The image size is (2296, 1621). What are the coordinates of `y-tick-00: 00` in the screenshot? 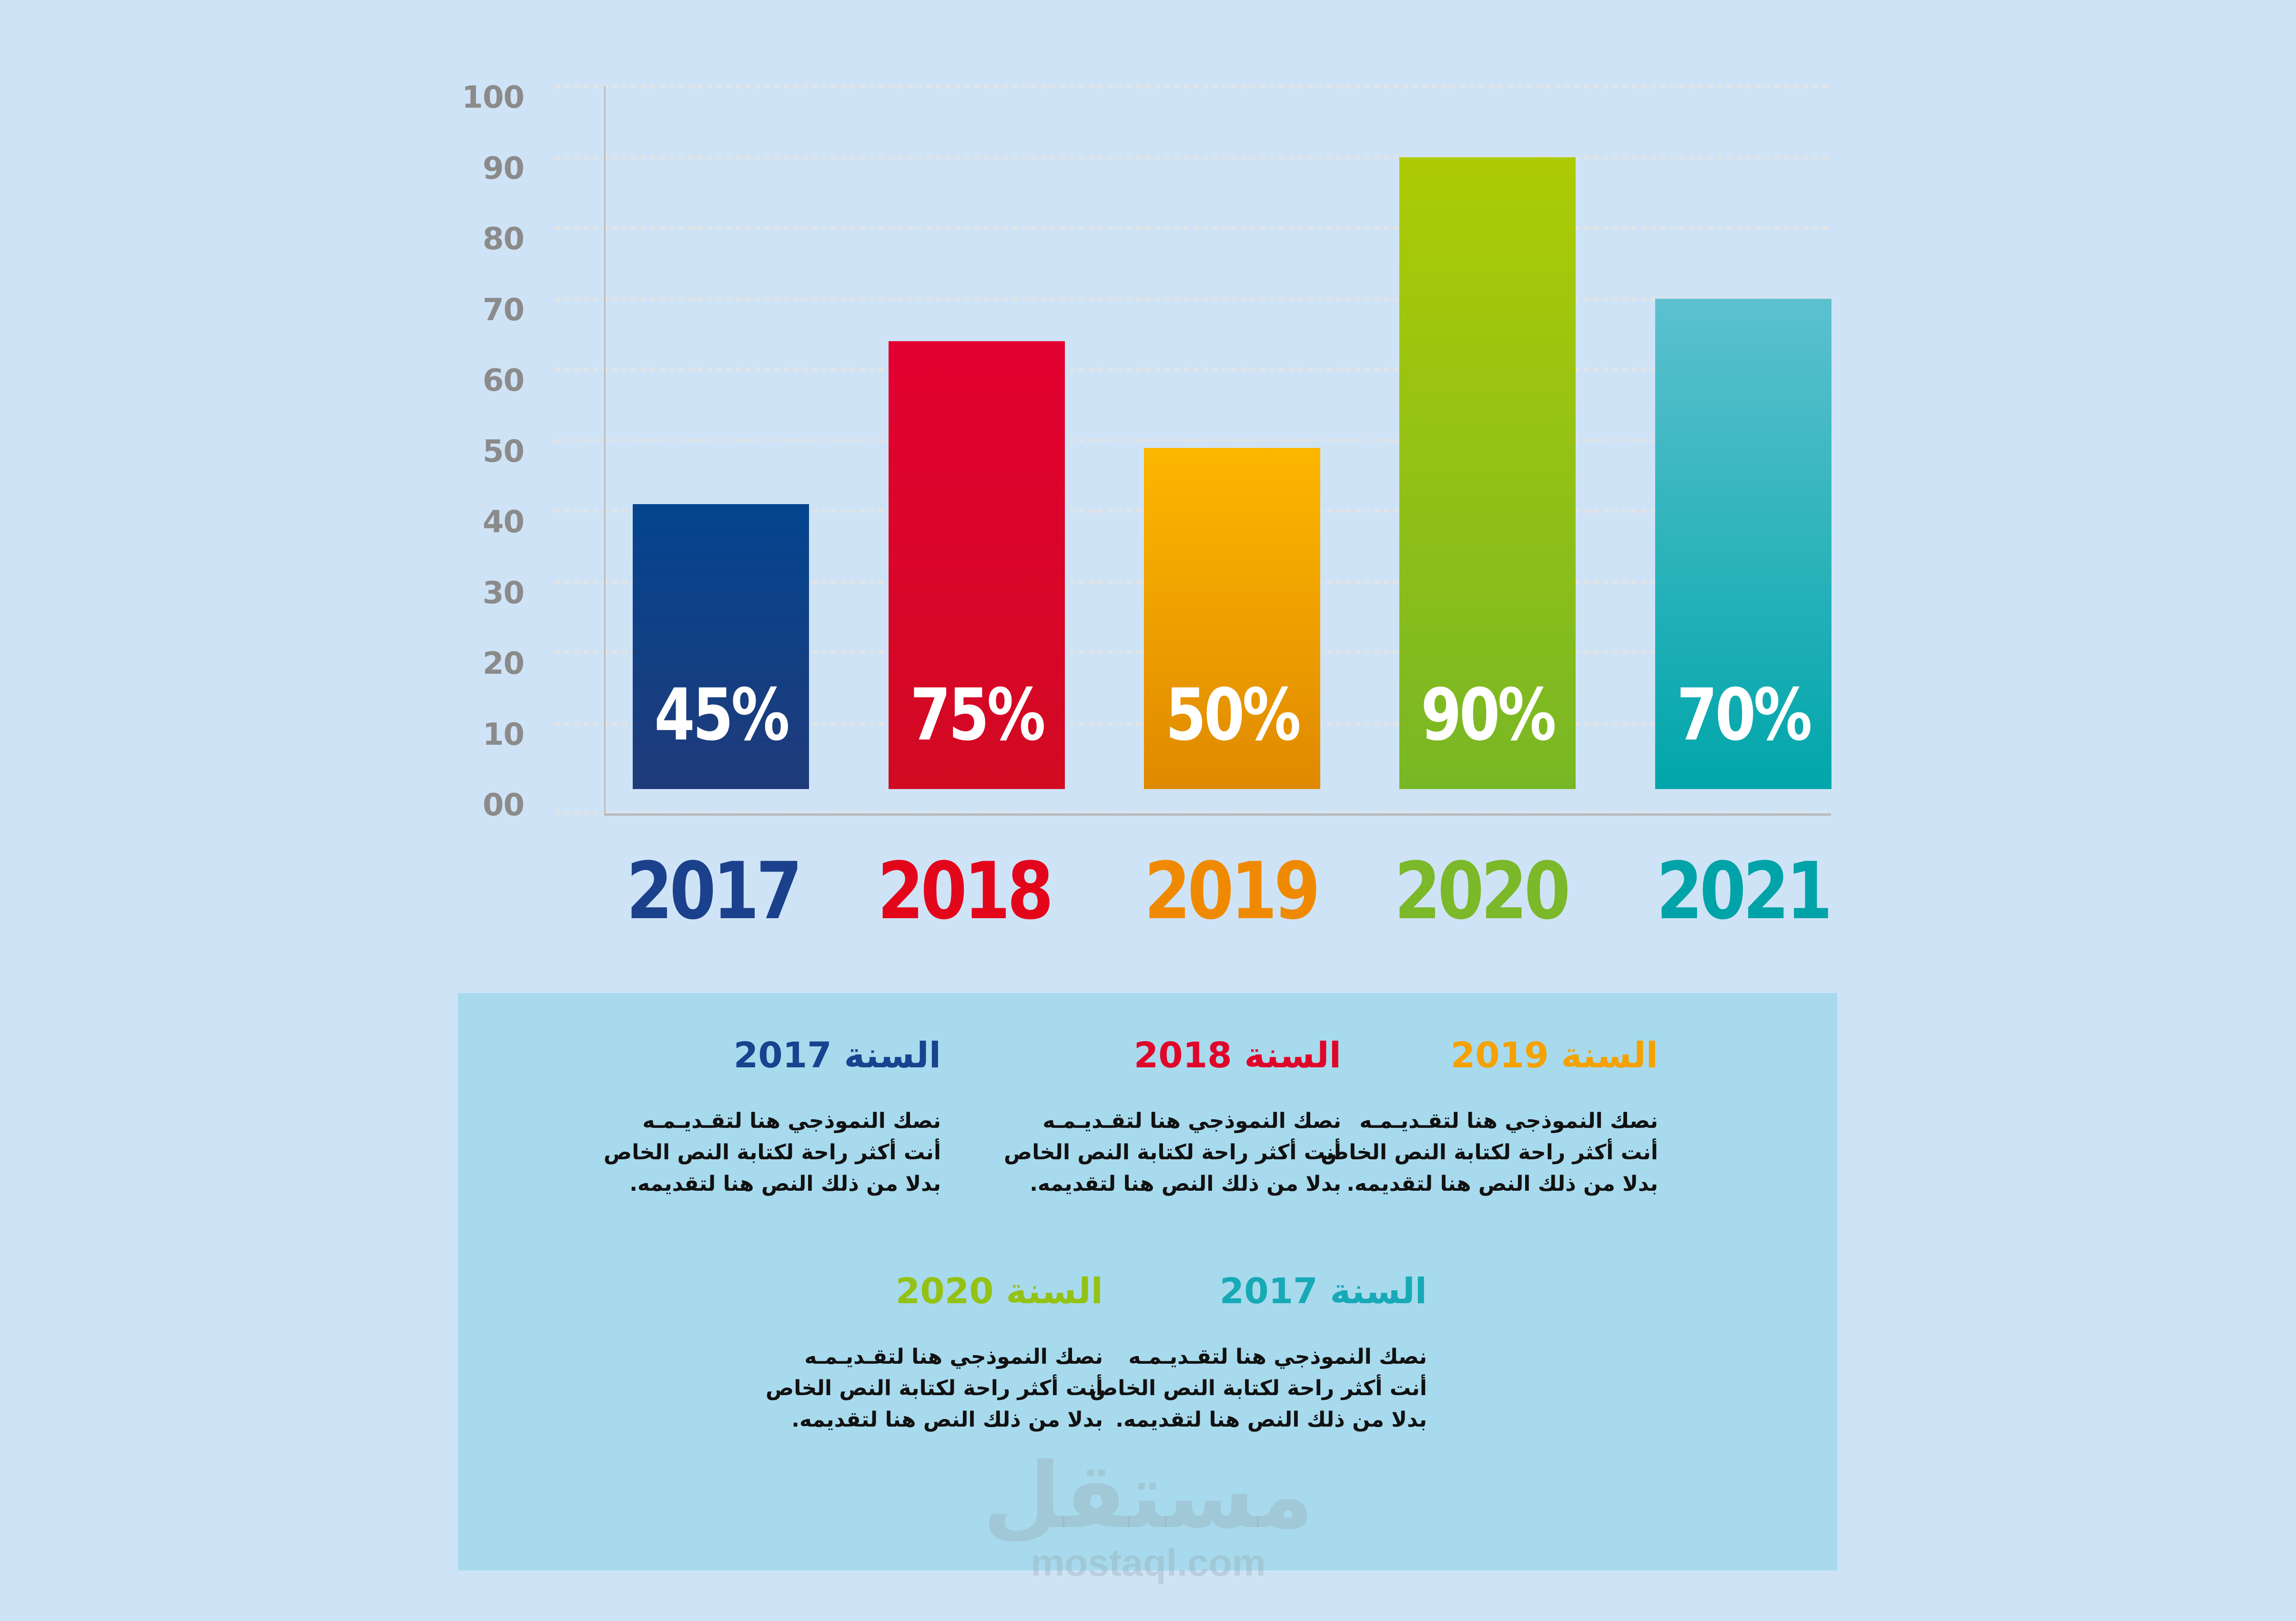 It's located at (503, 806).